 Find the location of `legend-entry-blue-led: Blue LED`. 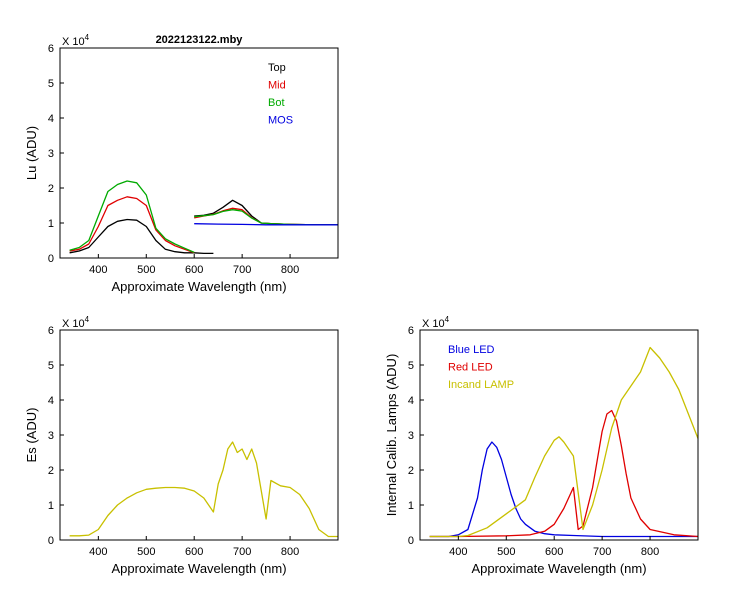

legend-entry-blue-led: Blue LED is located at coordinates (471, 350).